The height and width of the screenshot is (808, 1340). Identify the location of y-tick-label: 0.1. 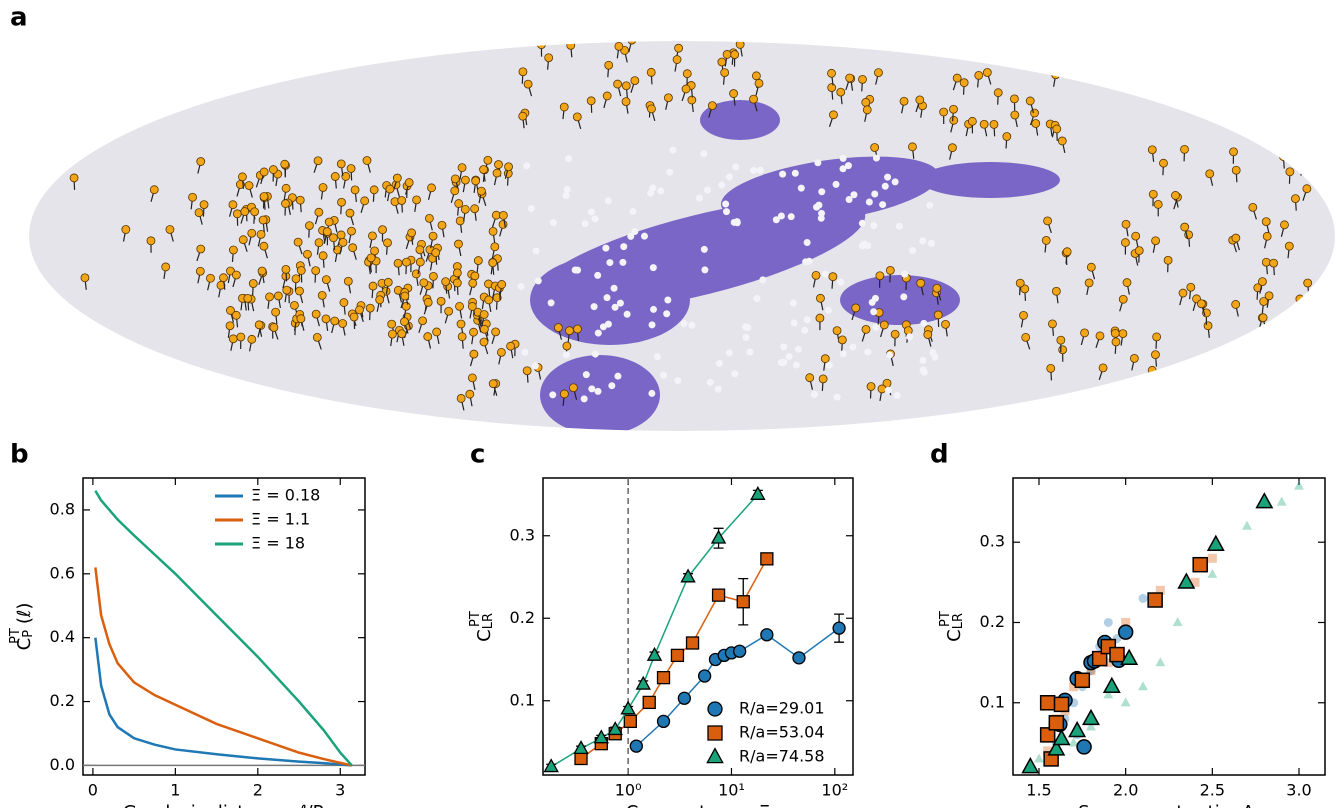
(522, 699).